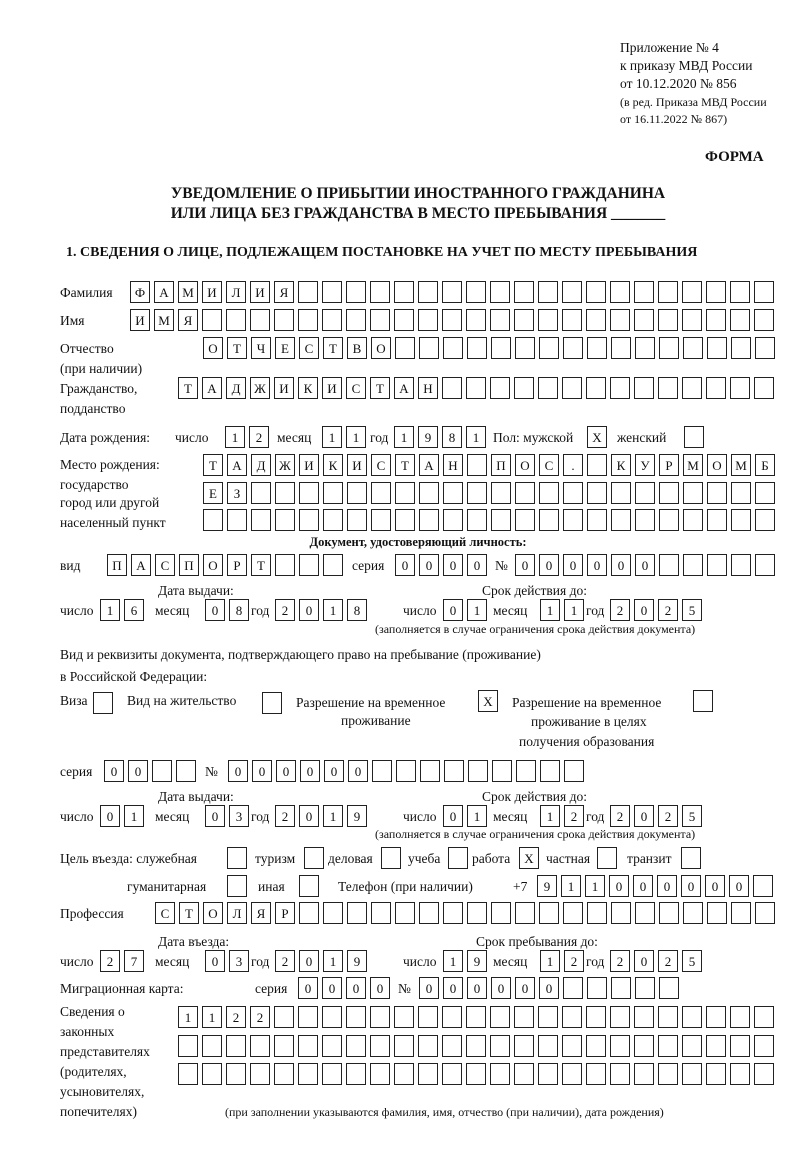  What do you see at coordinates (314, 858) in the screenshot?
I see `purpose-tourism-checkbox` at bounding box center [314, 858].